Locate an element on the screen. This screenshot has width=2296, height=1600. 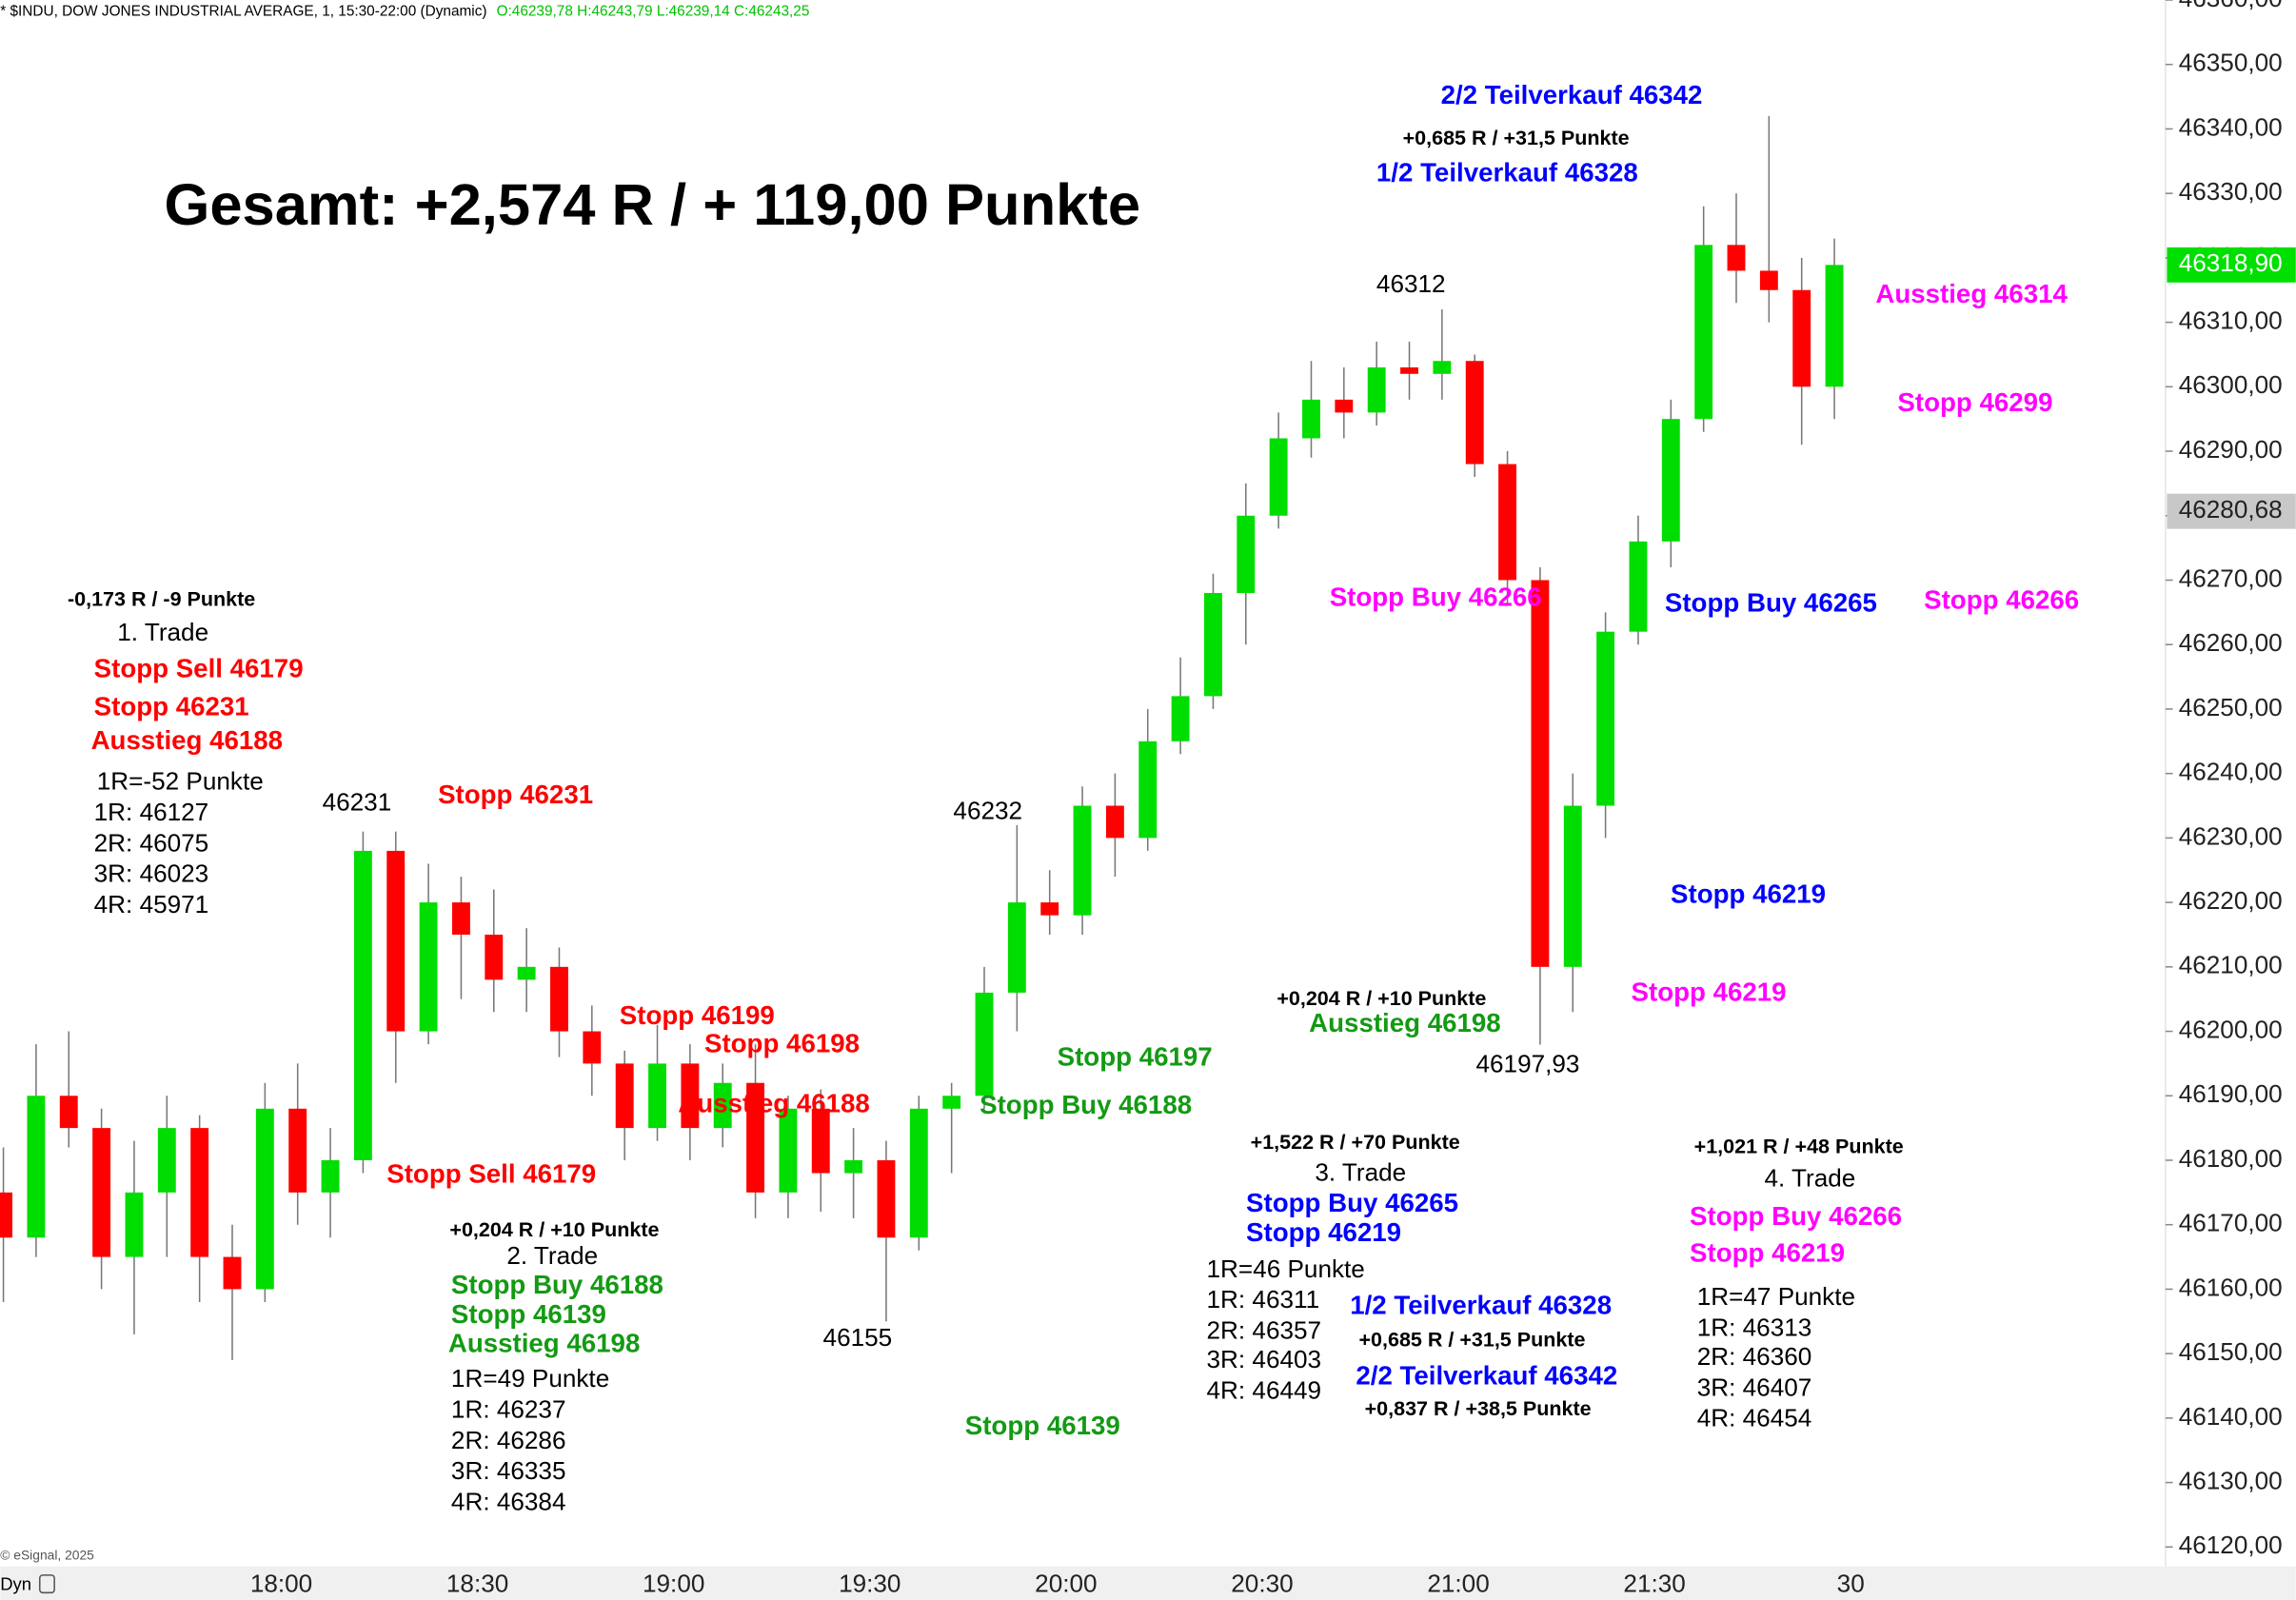
annotation: 2R: 46360 is located at coordinates (1754, 1356).